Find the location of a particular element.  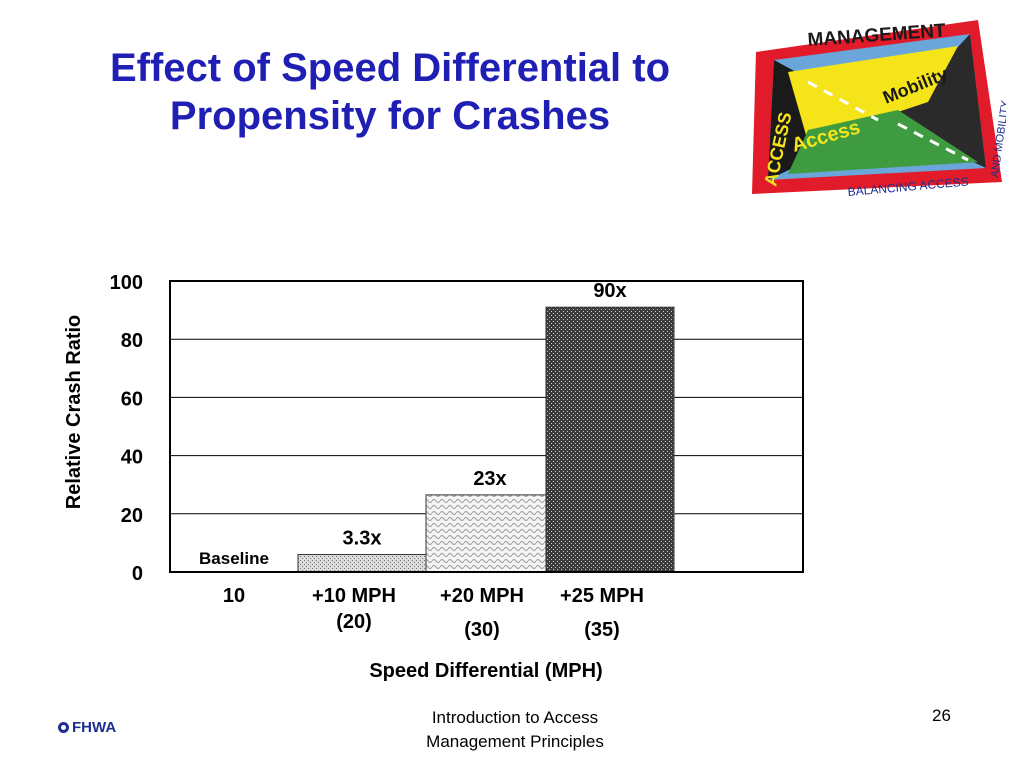

x-tick-sublabel: (35) is located at coordinates (602, 630).